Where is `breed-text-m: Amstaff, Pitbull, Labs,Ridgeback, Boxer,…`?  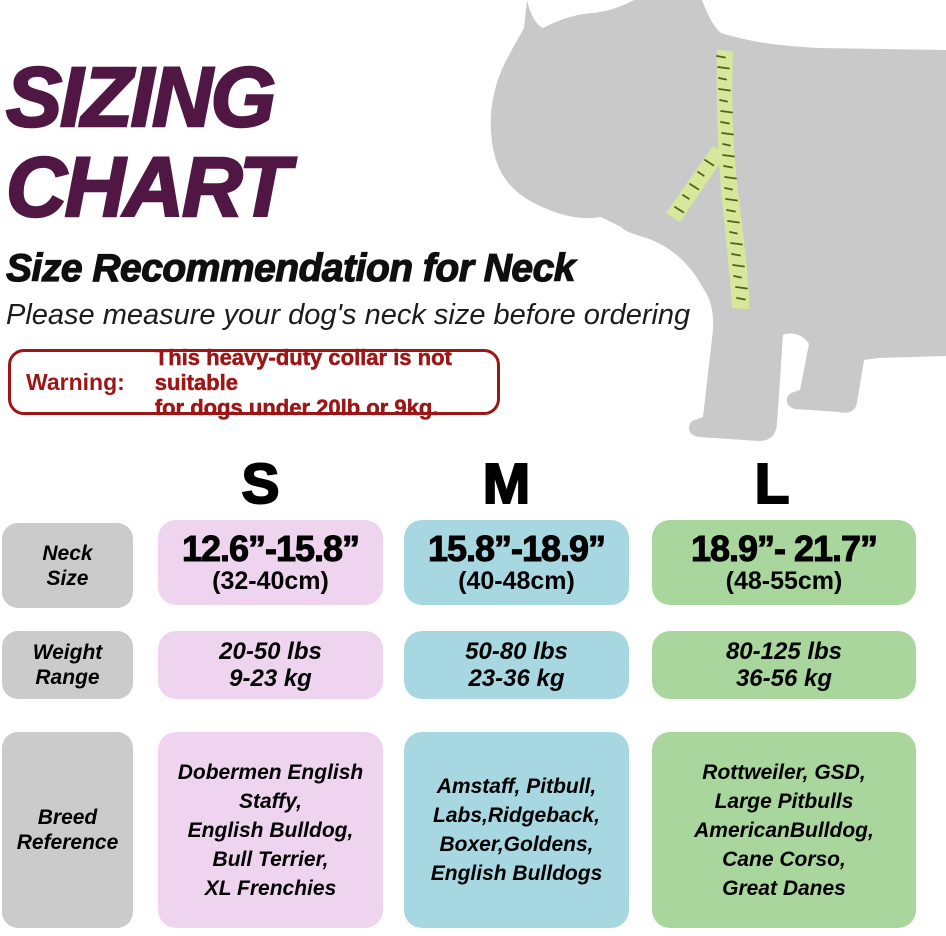 breed-text-m: Amstaff, Pitbull, Labs,Ridgeback, Boxer,… is located at coordinates (516, 830).